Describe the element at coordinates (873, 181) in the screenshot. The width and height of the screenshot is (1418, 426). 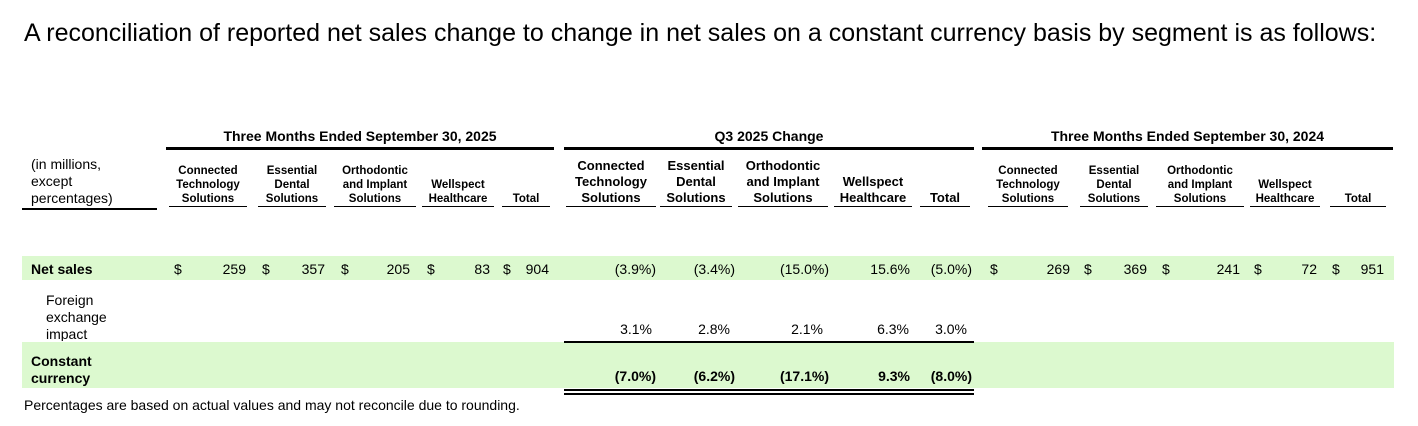
I see `col-header-wh-change: Wellspect Healthcare` at that location.